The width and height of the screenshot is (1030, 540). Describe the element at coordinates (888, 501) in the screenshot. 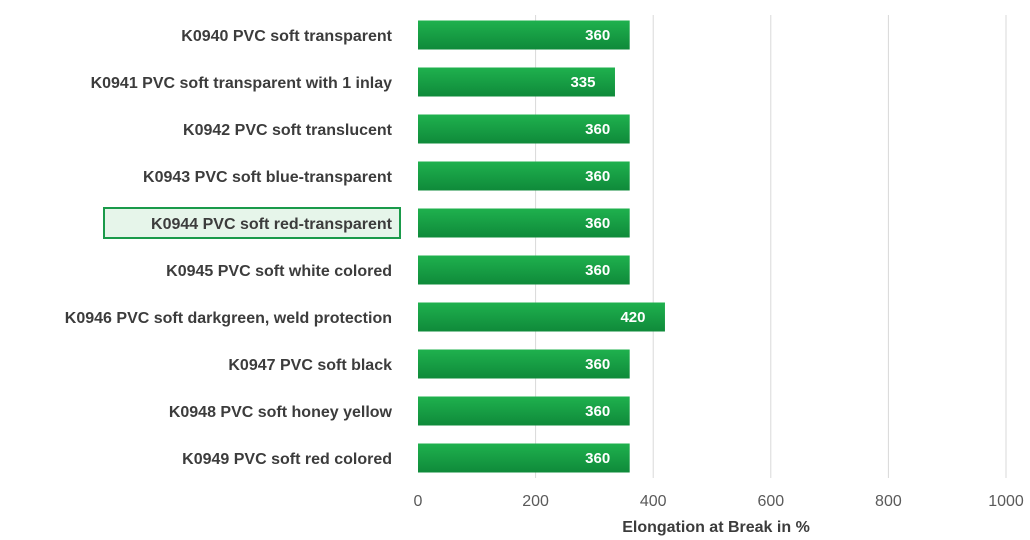

I see `x-tick-label-800: 800` at that location.